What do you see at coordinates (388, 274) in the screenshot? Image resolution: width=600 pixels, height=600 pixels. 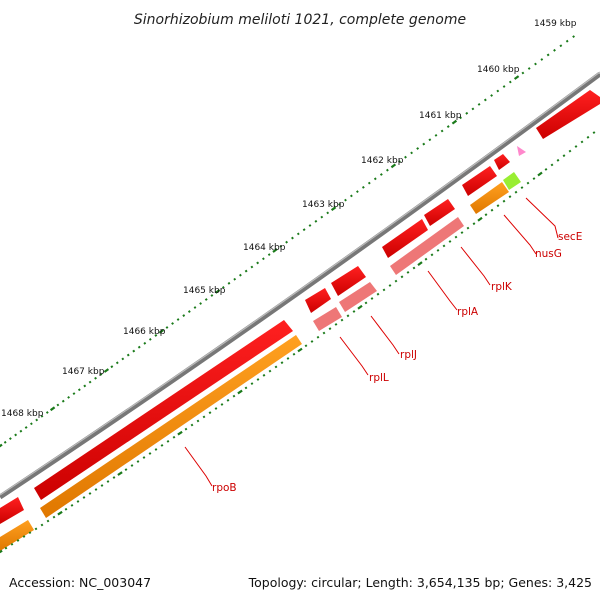 I see `light-feature-track` at bounding box center [388, 274].